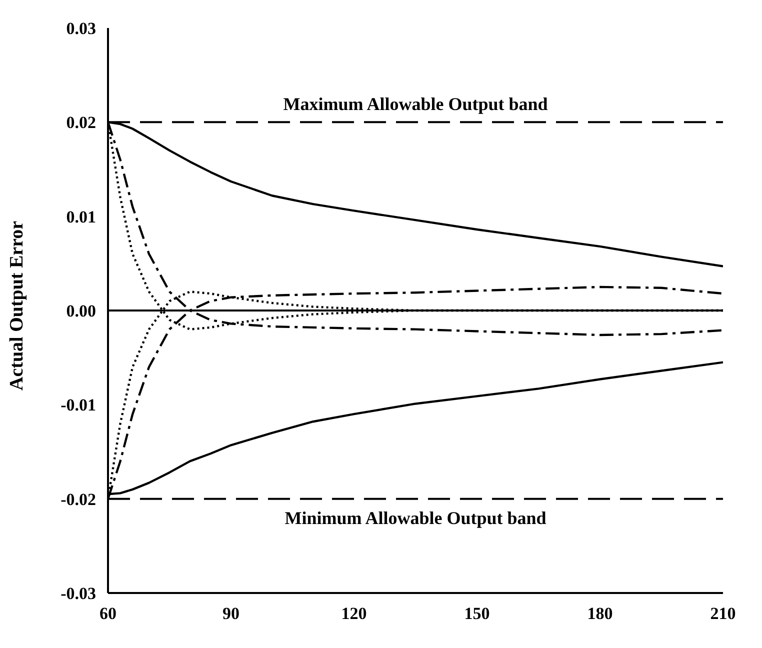 This screenshot has width=762, height=648. I want to click on y-tick-label: 0.03, so click(81, 28).